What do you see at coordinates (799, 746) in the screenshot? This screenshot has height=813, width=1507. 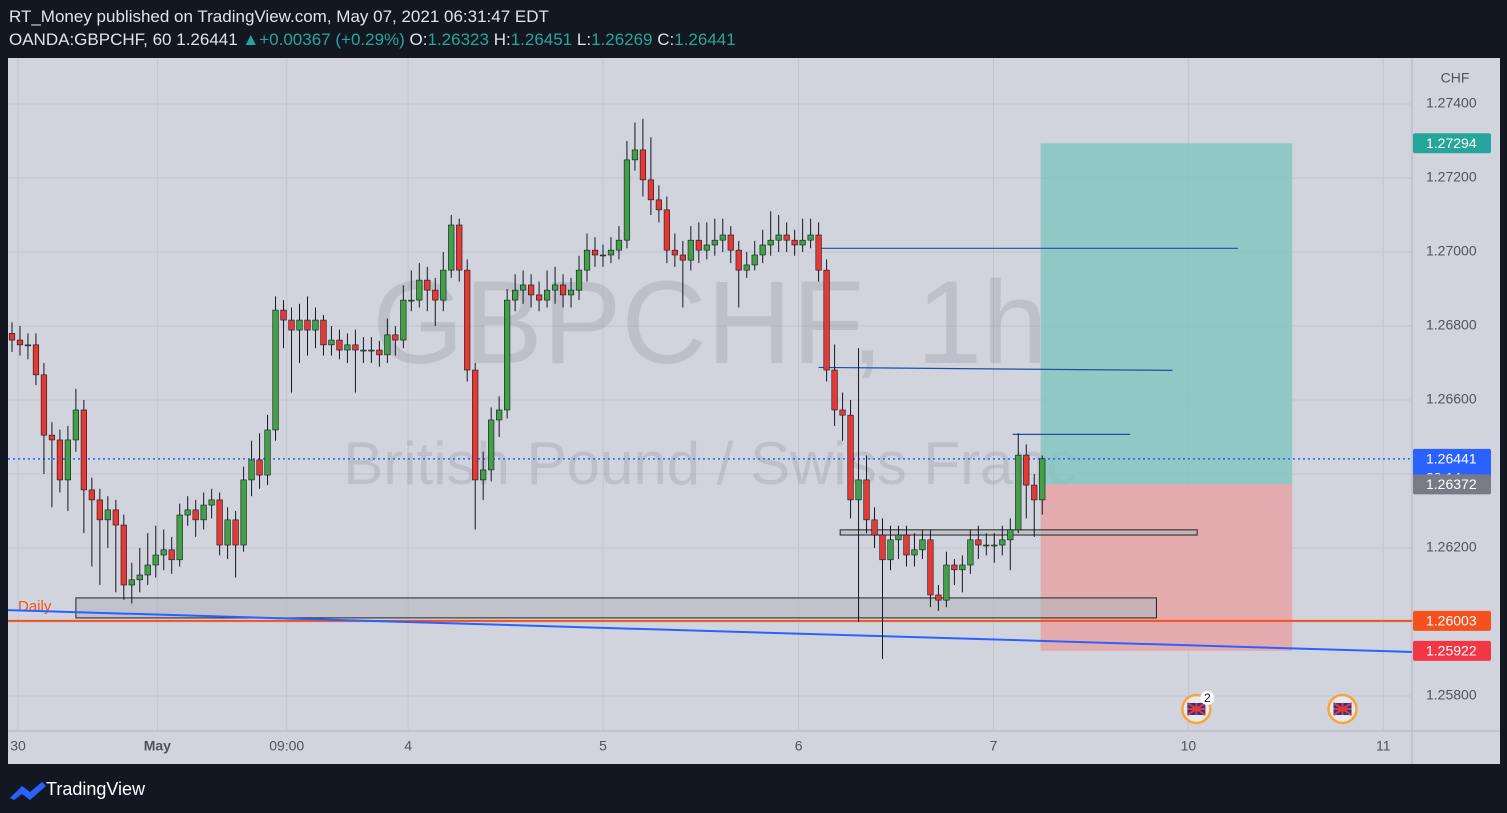 I see `x-tick-label: 6` at bounding box center [799, 746].